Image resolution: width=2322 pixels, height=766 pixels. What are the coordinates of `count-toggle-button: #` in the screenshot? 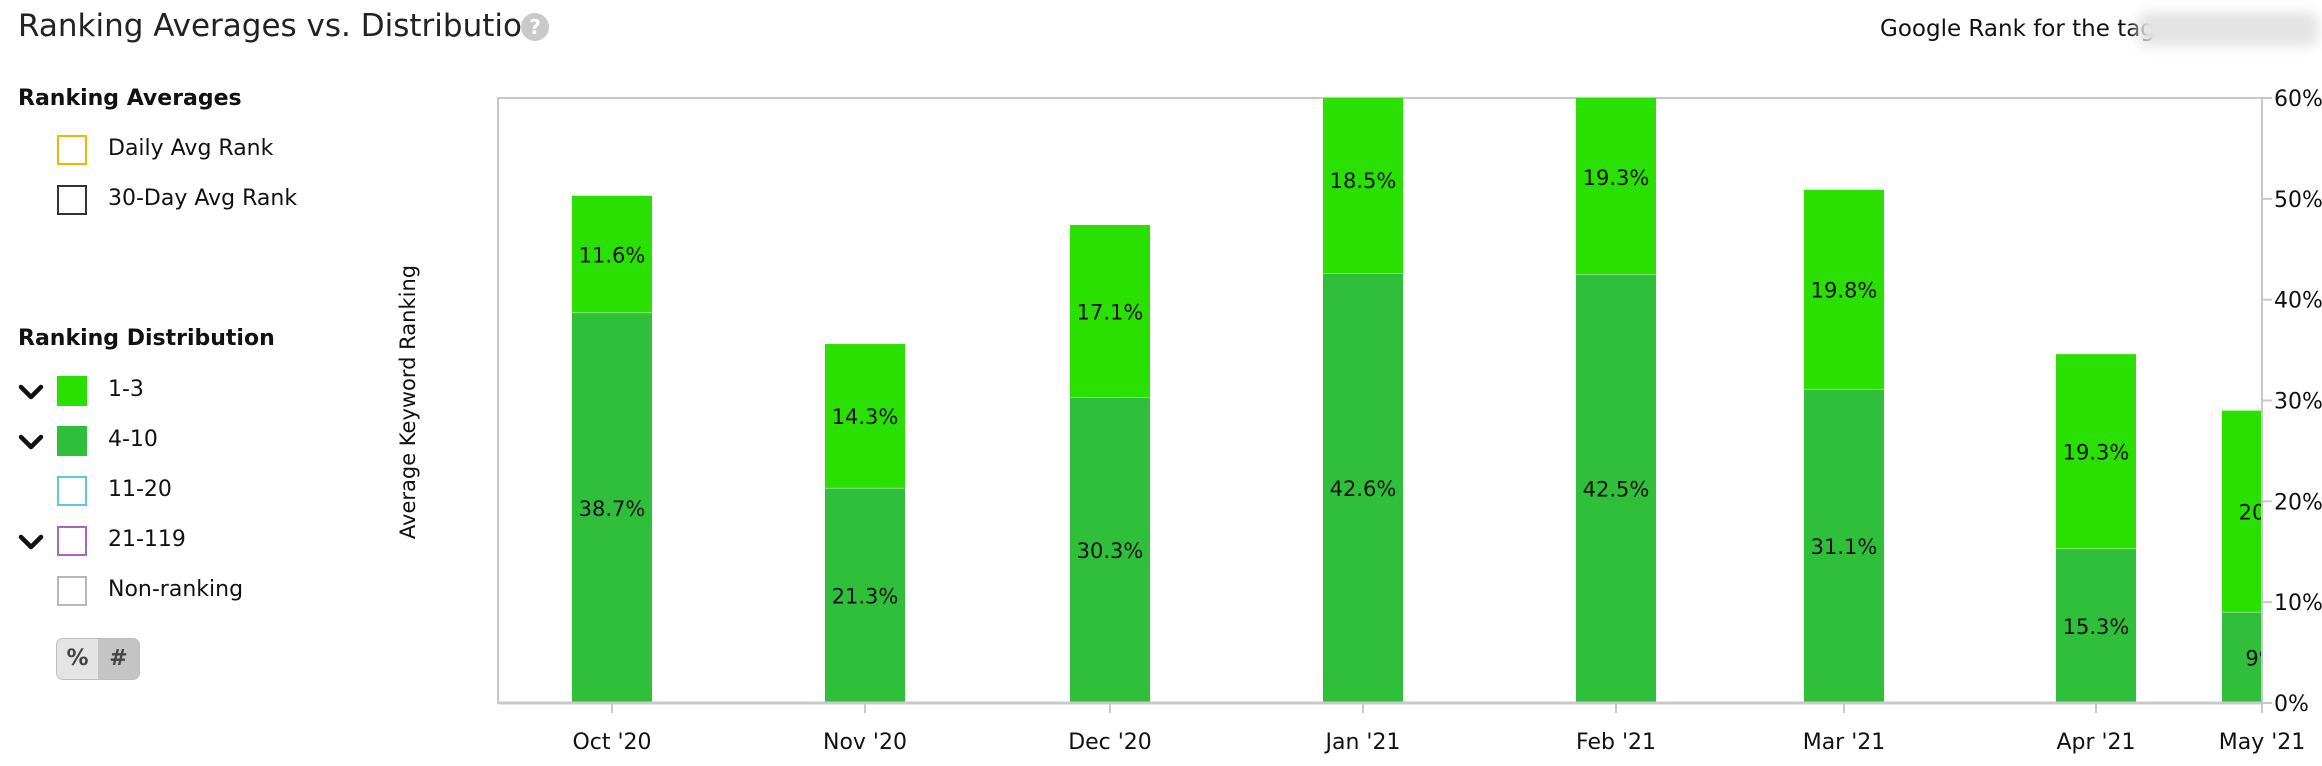 It's located at (118, 659).